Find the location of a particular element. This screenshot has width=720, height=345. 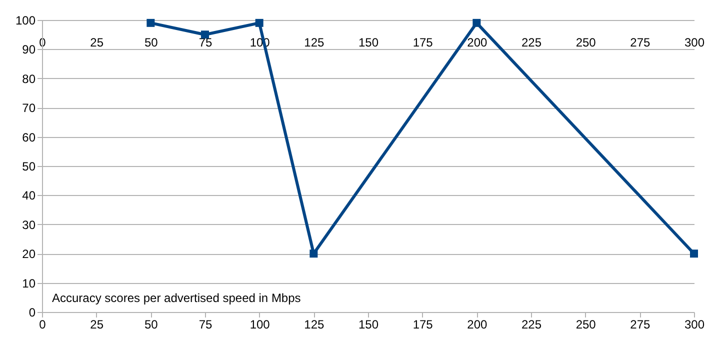

x2-tick-label: 225 is located at coordinates (531, 43).